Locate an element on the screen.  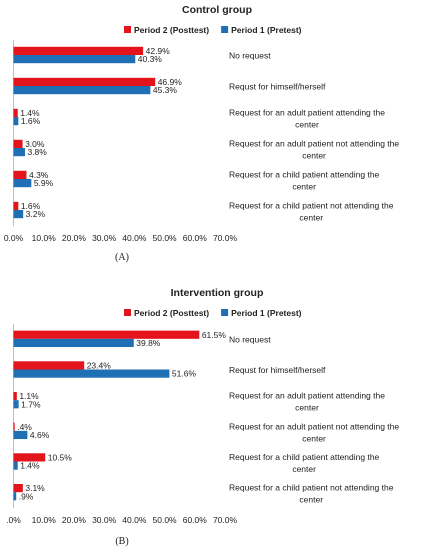
data-label-posttest-6: 1.6% is located at coordinates (31, 206).